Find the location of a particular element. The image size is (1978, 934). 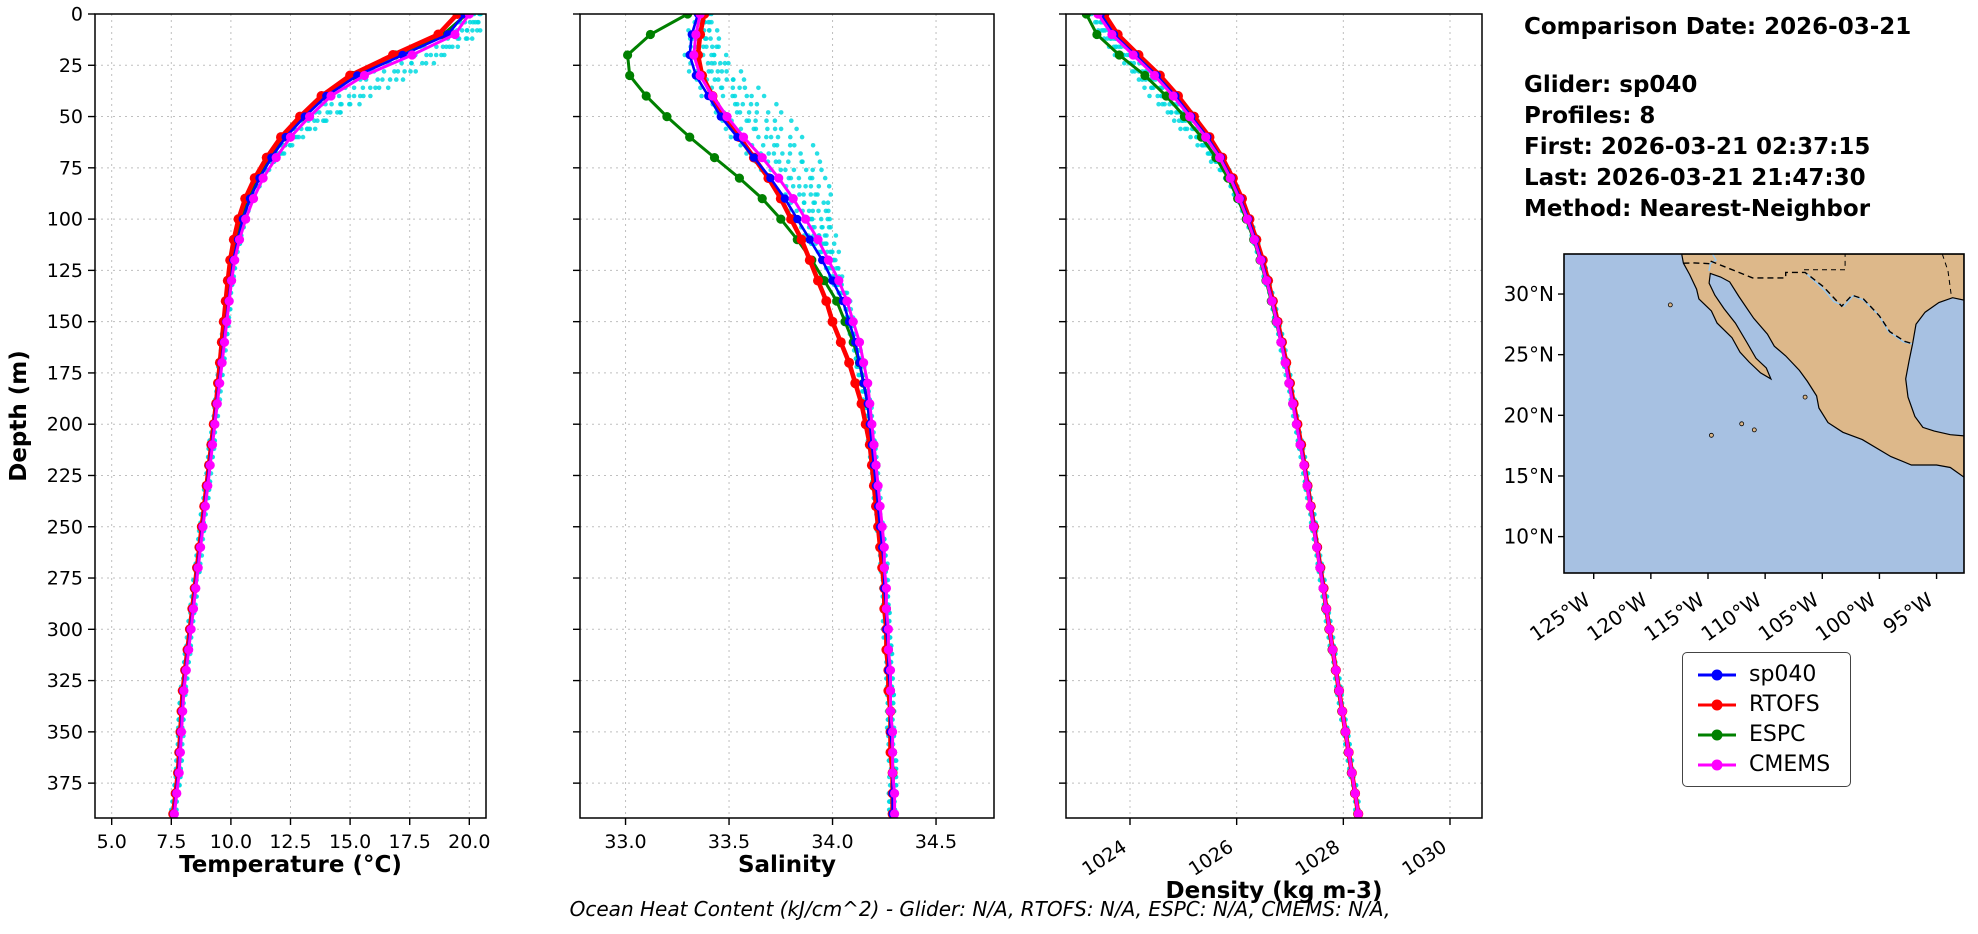

comparison-date: Comparison Date: 2026-03-21 is located at coordinates (1718, 27).